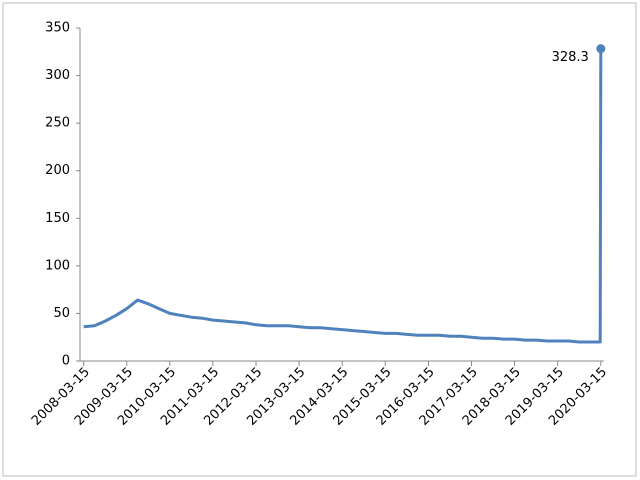  Describe the element at coordinates (57, 218) in the screenshot. I see `y-tick-label: 150` at that location.